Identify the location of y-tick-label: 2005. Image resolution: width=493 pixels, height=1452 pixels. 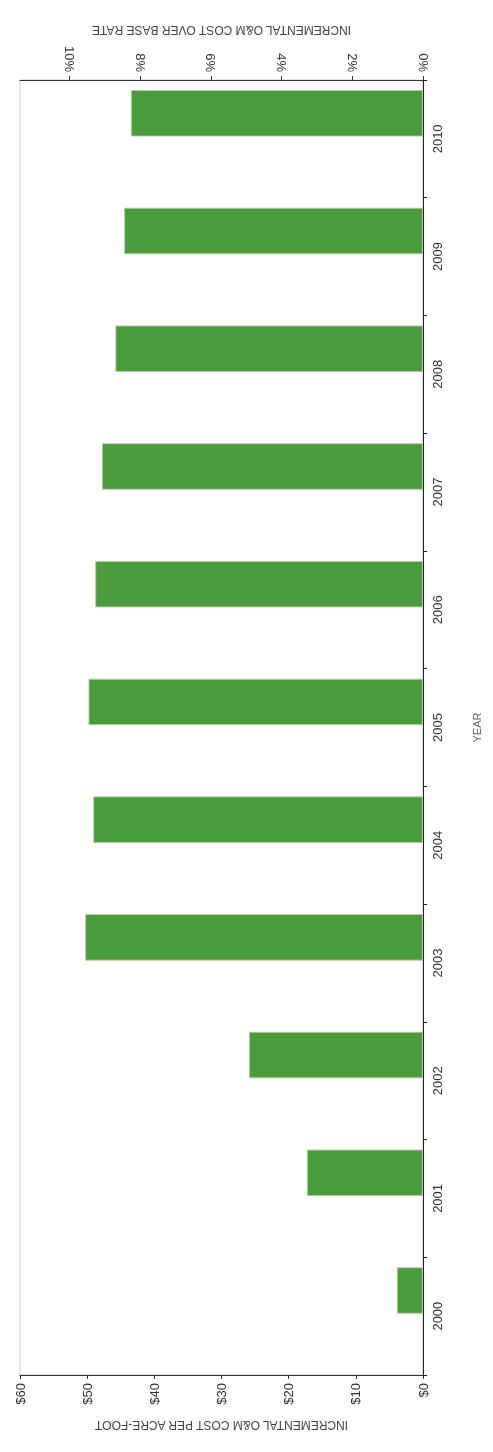
(437, 727).